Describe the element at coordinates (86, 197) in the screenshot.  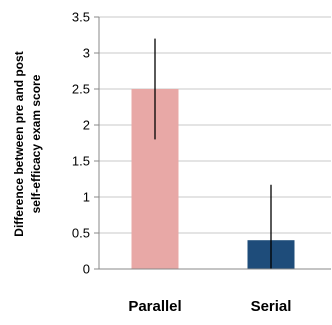
I see `y-tick-label: 1` at that location.